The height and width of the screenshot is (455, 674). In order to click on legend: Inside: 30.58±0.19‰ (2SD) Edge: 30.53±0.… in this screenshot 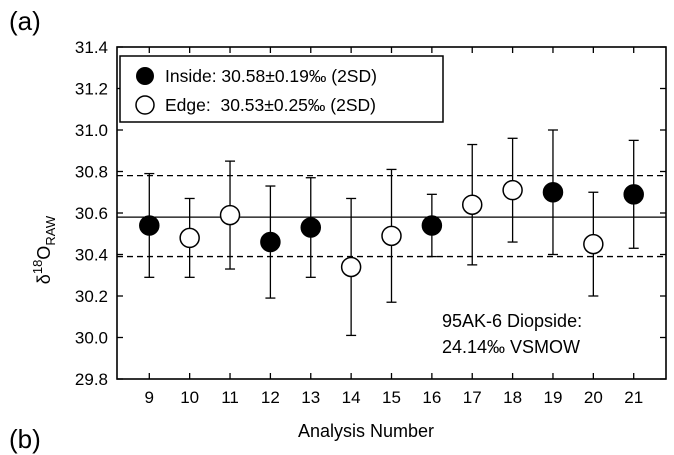, I will do `click(281, 89)`.